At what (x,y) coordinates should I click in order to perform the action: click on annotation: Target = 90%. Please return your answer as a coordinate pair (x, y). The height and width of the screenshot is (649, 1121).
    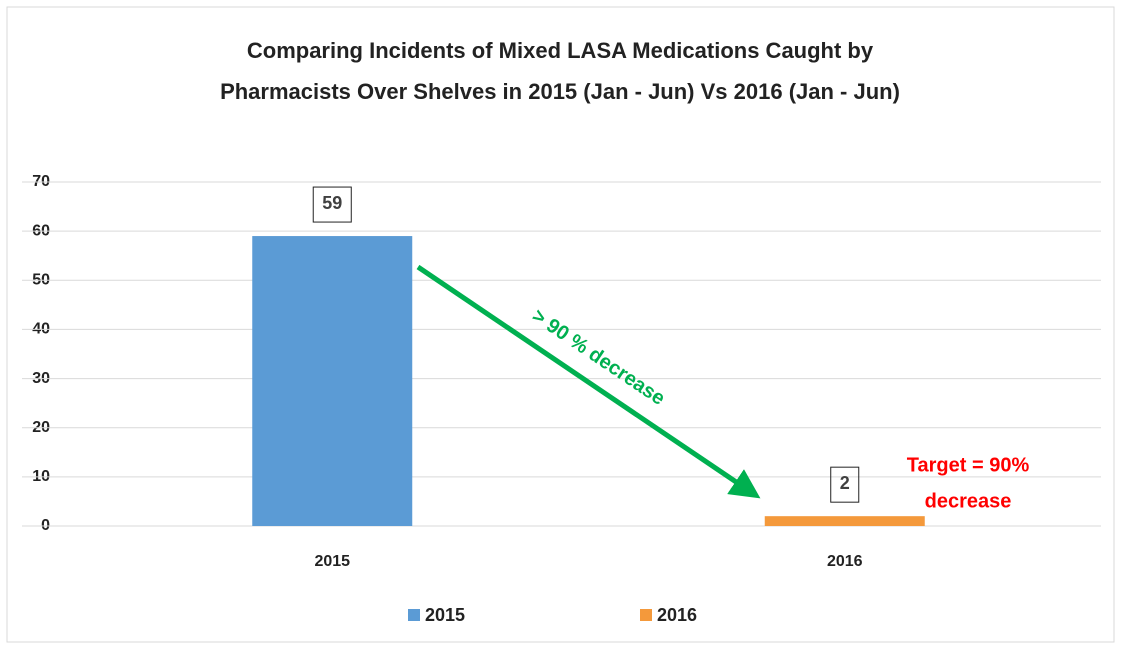
    Looking at the image, I should click on (968, 465).